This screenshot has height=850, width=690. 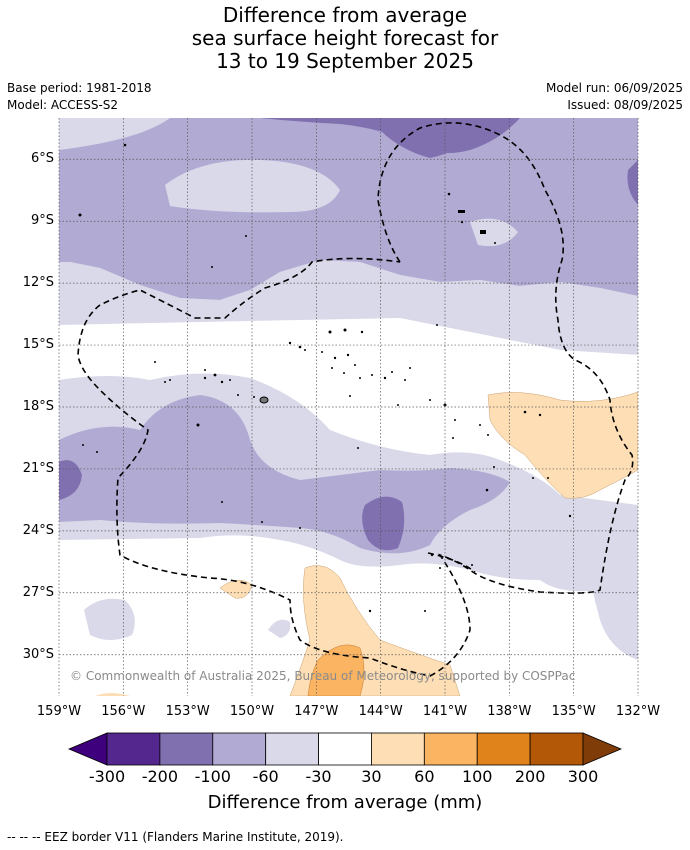 What do you see at coordinates (212, 776) in the screenshot?
I see `colorbar-tick: -100` at bounding box center [212, 776].